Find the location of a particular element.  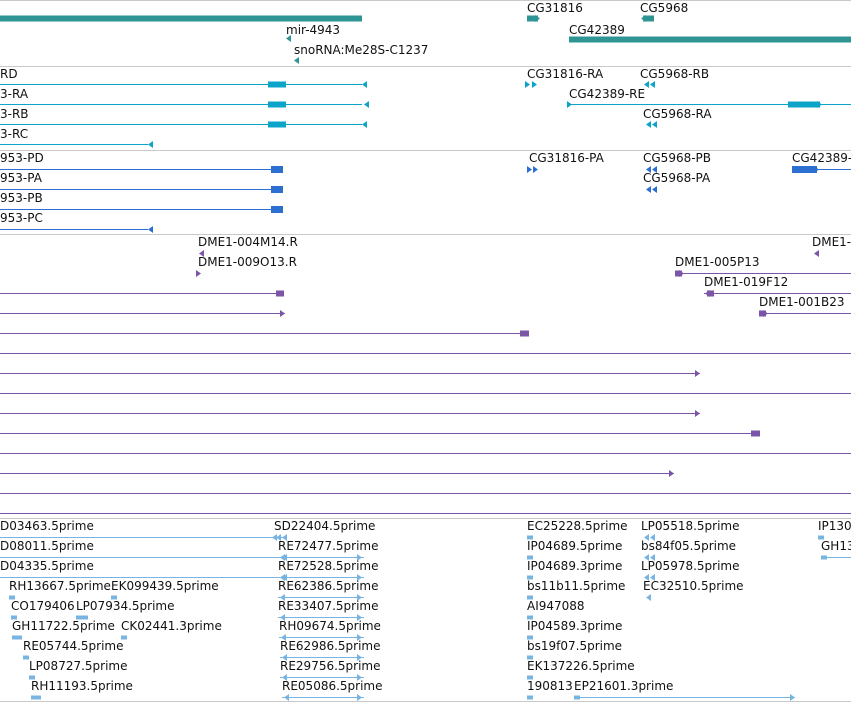

ests-feature: LP05978.5prime is located at coordinates (690, 570).